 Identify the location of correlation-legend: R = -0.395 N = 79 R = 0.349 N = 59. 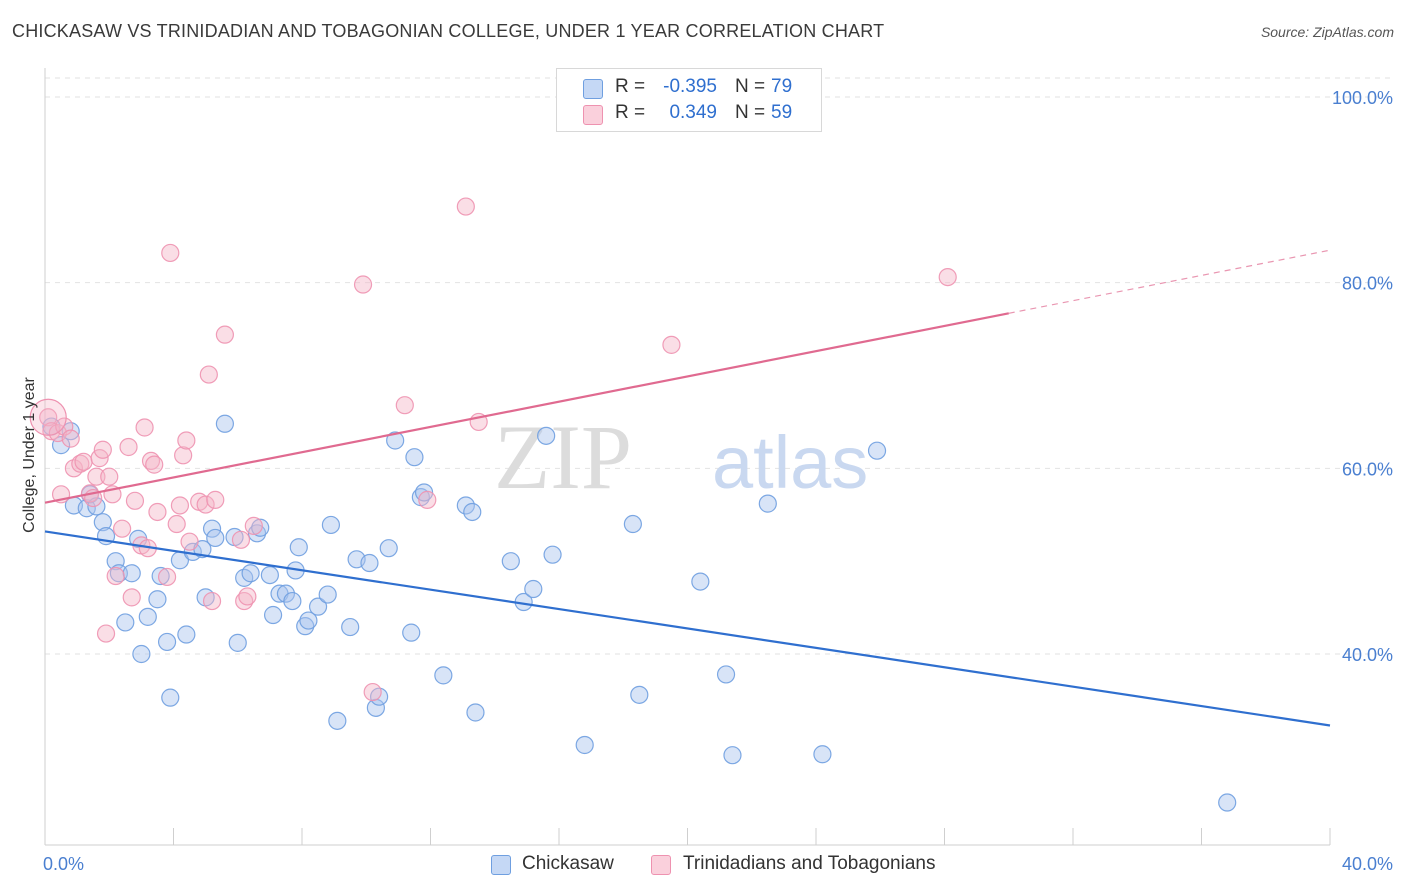
(689, 100).